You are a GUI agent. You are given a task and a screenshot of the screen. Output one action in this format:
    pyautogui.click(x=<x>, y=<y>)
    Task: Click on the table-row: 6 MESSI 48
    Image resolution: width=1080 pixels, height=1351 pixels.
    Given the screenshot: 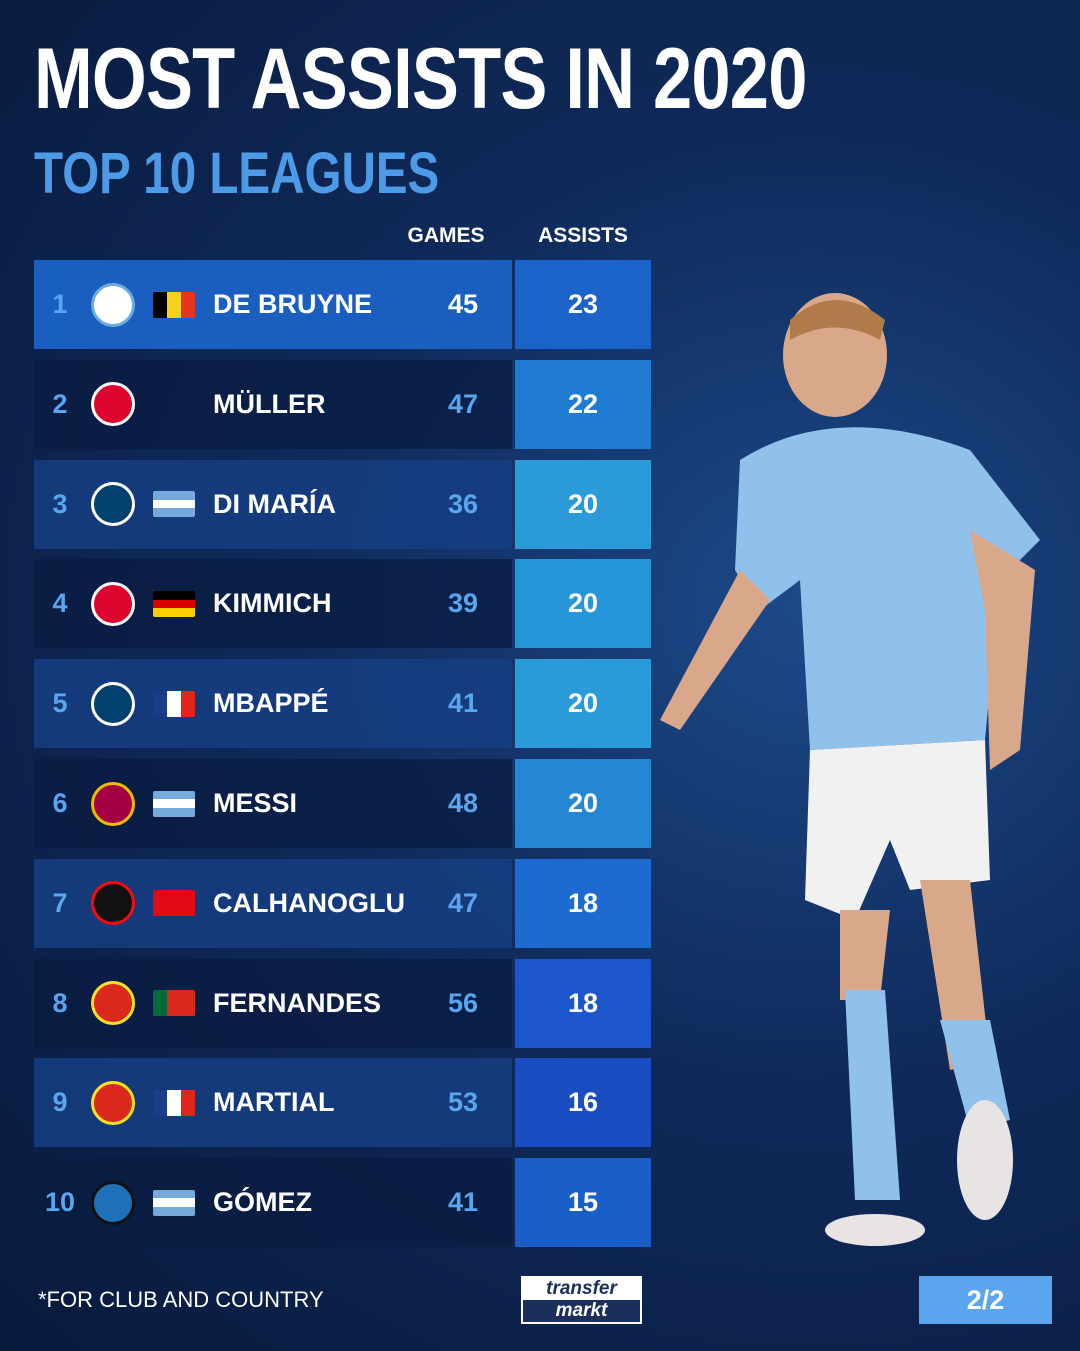 What is the action you would take?
    pyautogui.click(x=273, y=803)
    